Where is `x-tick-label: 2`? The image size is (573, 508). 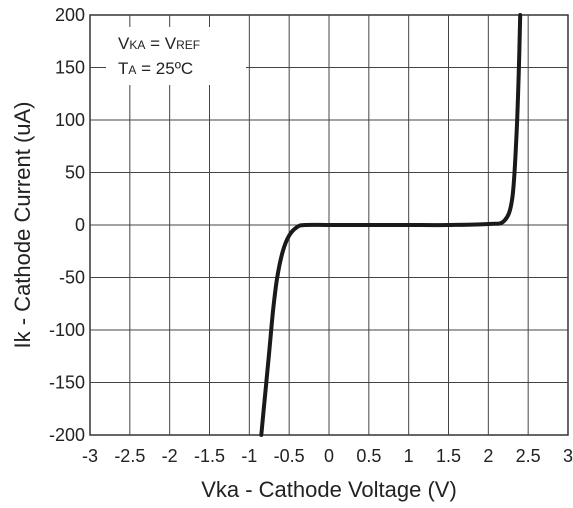 x-tick-label: 2 is located at coordinates (488, 456).